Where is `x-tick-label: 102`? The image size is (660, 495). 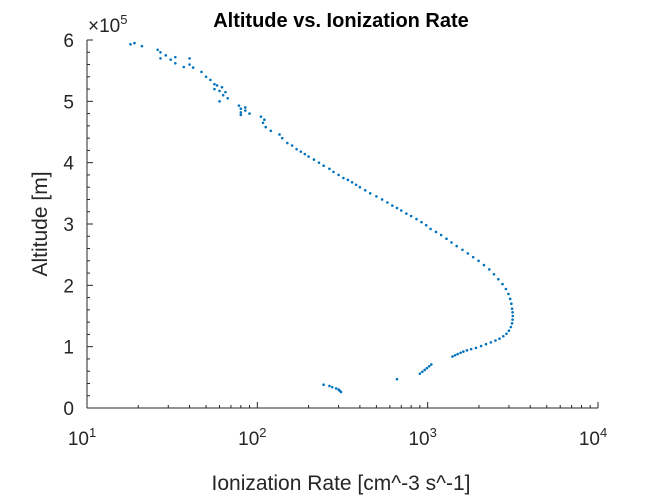 x-tick-label: 102 is located at coordinates (252, 437).